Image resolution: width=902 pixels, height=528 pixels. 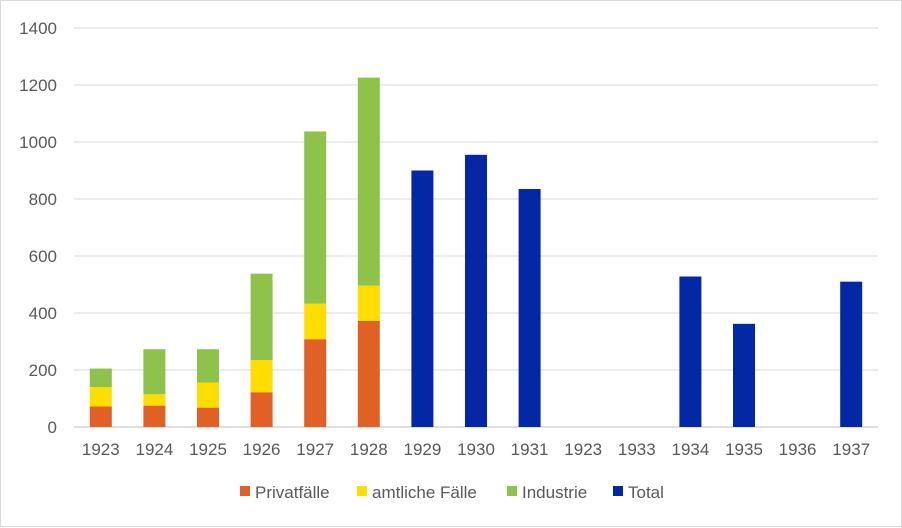 What do you see at coordinates (798, 449) in the screenshot?
I see `x-tick-label: 1936` at bounding box center [798, 449].